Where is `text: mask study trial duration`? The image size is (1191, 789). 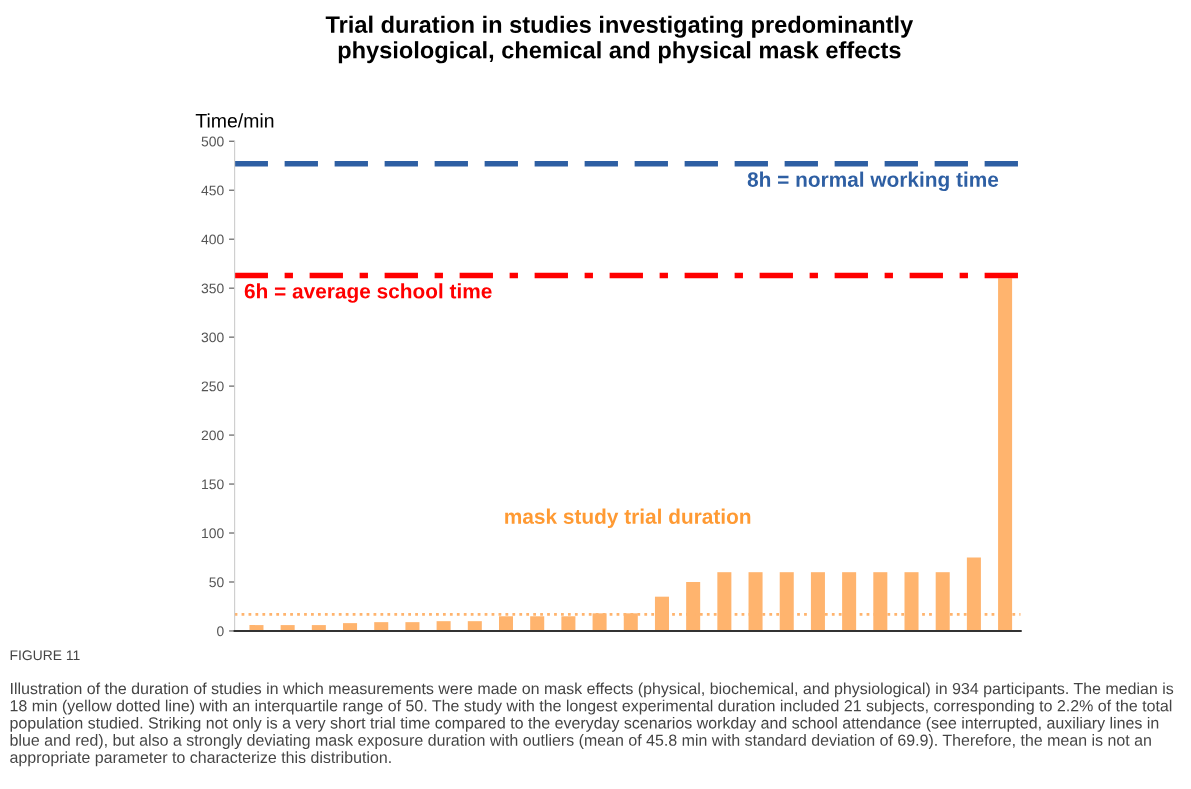 text: mask study trial duration is located at coordinates (628, 518).